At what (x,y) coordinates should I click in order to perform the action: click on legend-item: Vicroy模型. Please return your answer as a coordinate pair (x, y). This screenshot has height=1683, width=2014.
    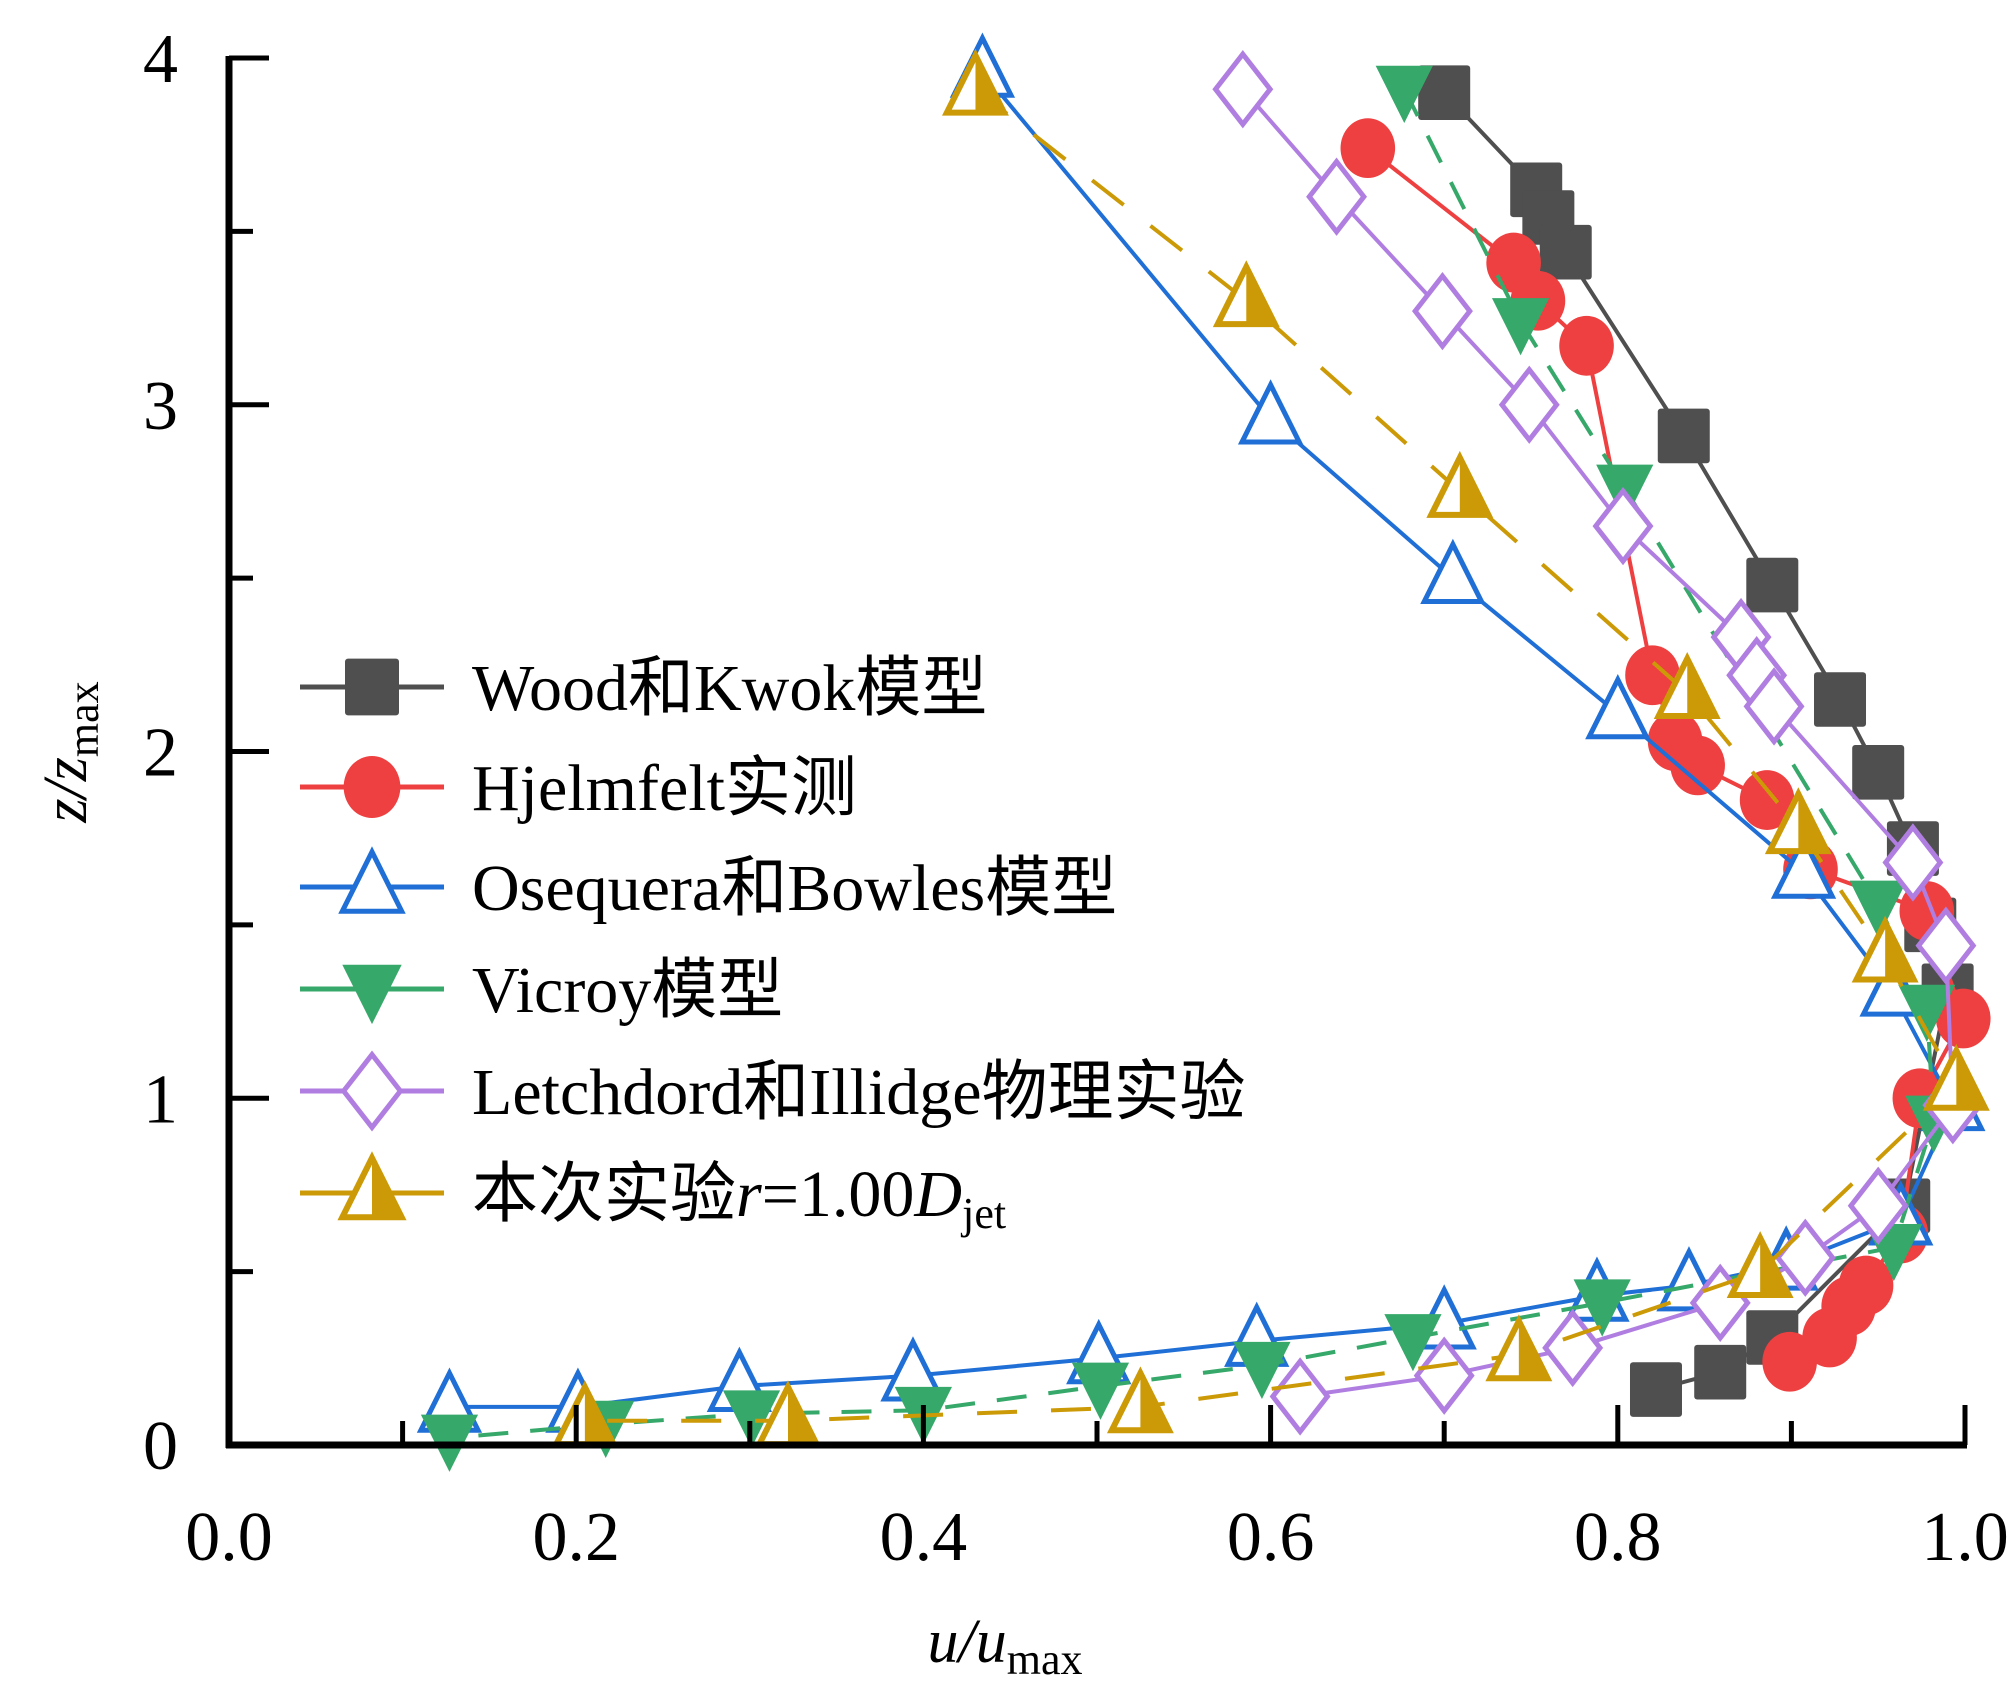
    Looking at the image, I should click on (541, 990).